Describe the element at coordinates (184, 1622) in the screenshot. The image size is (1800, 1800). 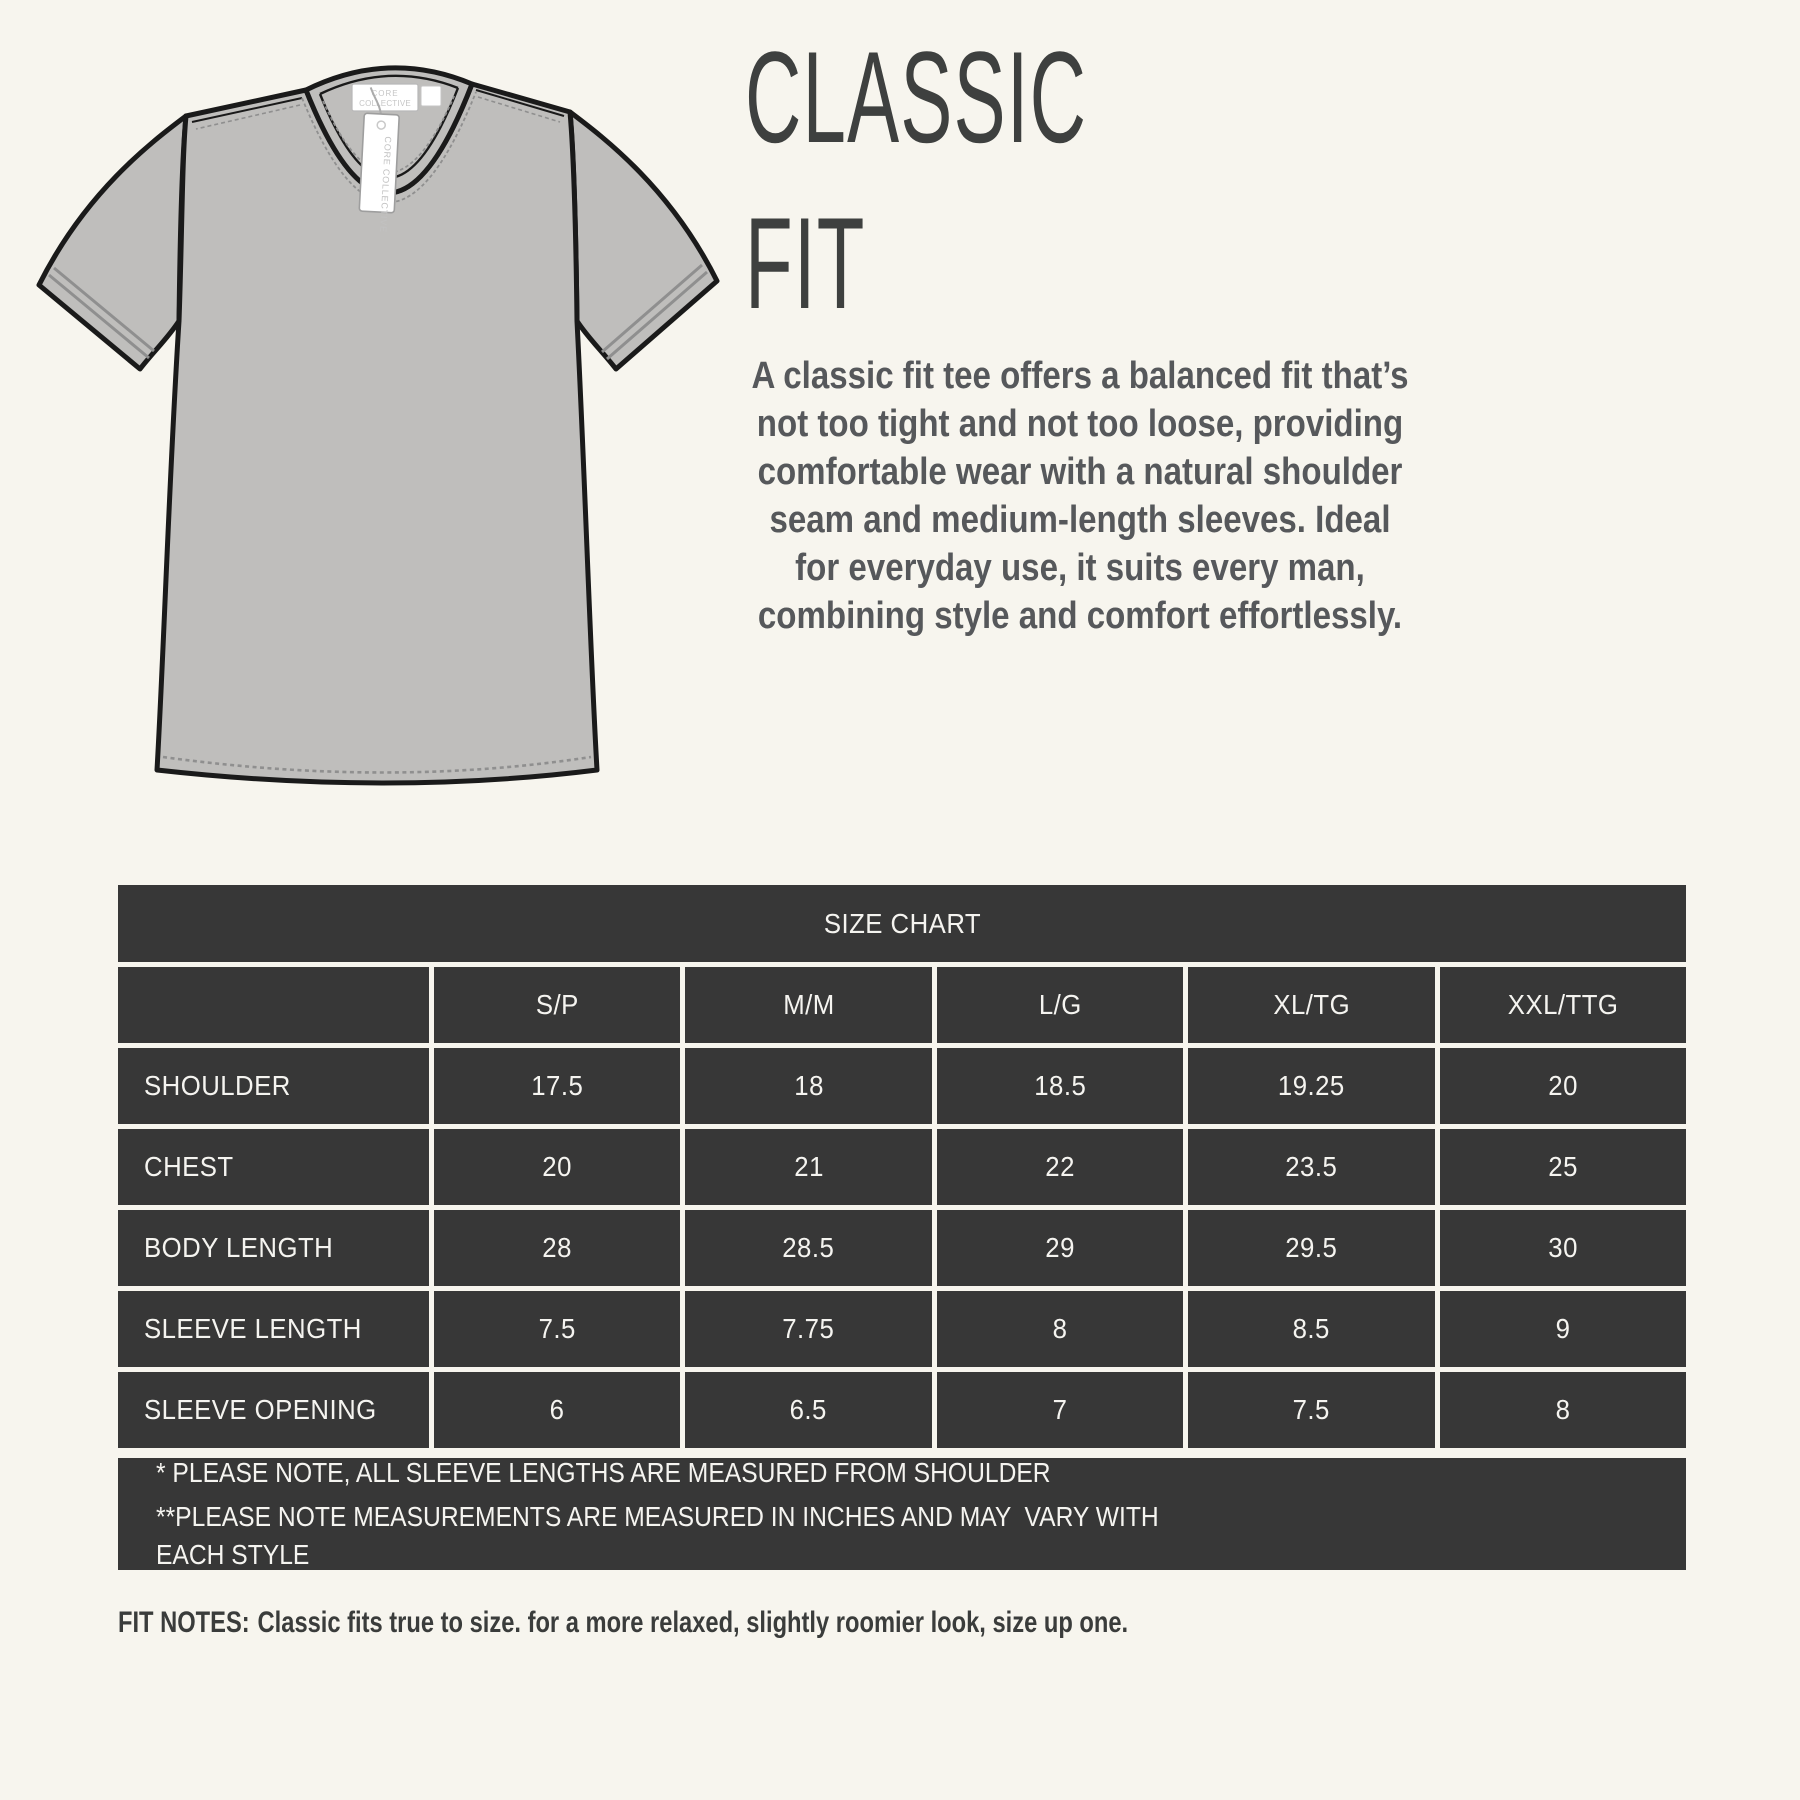
I see `fit-notes-label: FIT NOTES:` at that location.